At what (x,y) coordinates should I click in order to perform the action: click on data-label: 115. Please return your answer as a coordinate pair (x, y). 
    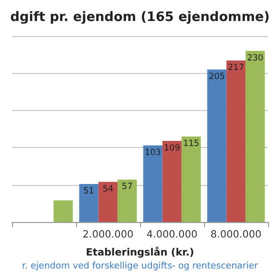
    Looking at the image, I should click on (191, 143).